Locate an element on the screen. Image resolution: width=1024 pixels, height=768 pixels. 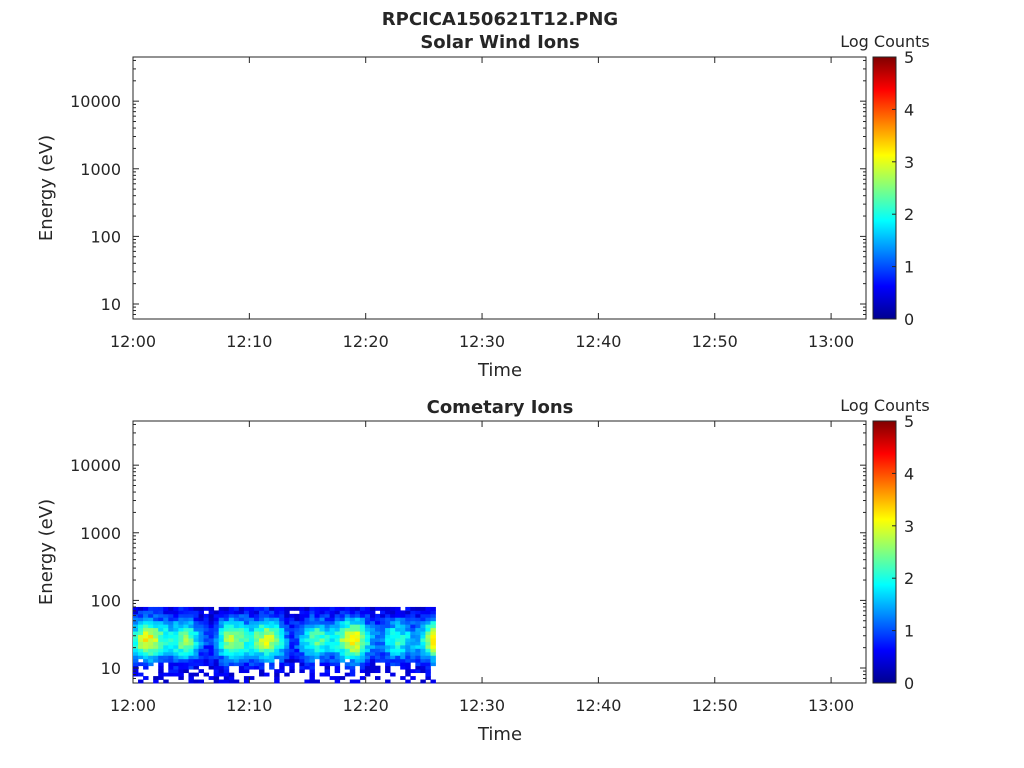
x-tick-label: 12:50 is located at coordinates (715, 705).